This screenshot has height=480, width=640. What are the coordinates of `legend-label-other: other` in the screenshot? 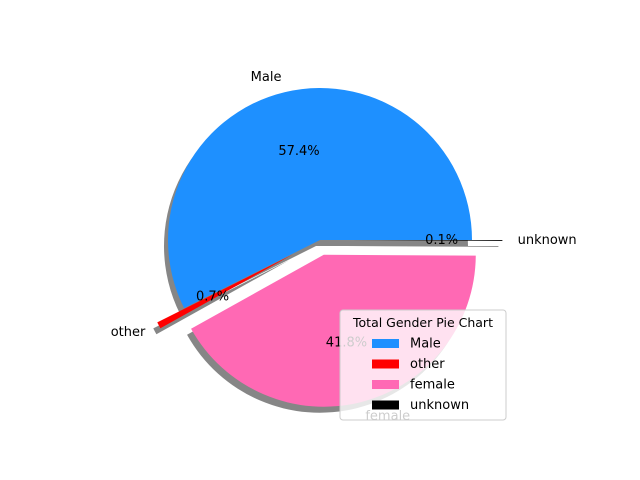 It's located at (427, 364).